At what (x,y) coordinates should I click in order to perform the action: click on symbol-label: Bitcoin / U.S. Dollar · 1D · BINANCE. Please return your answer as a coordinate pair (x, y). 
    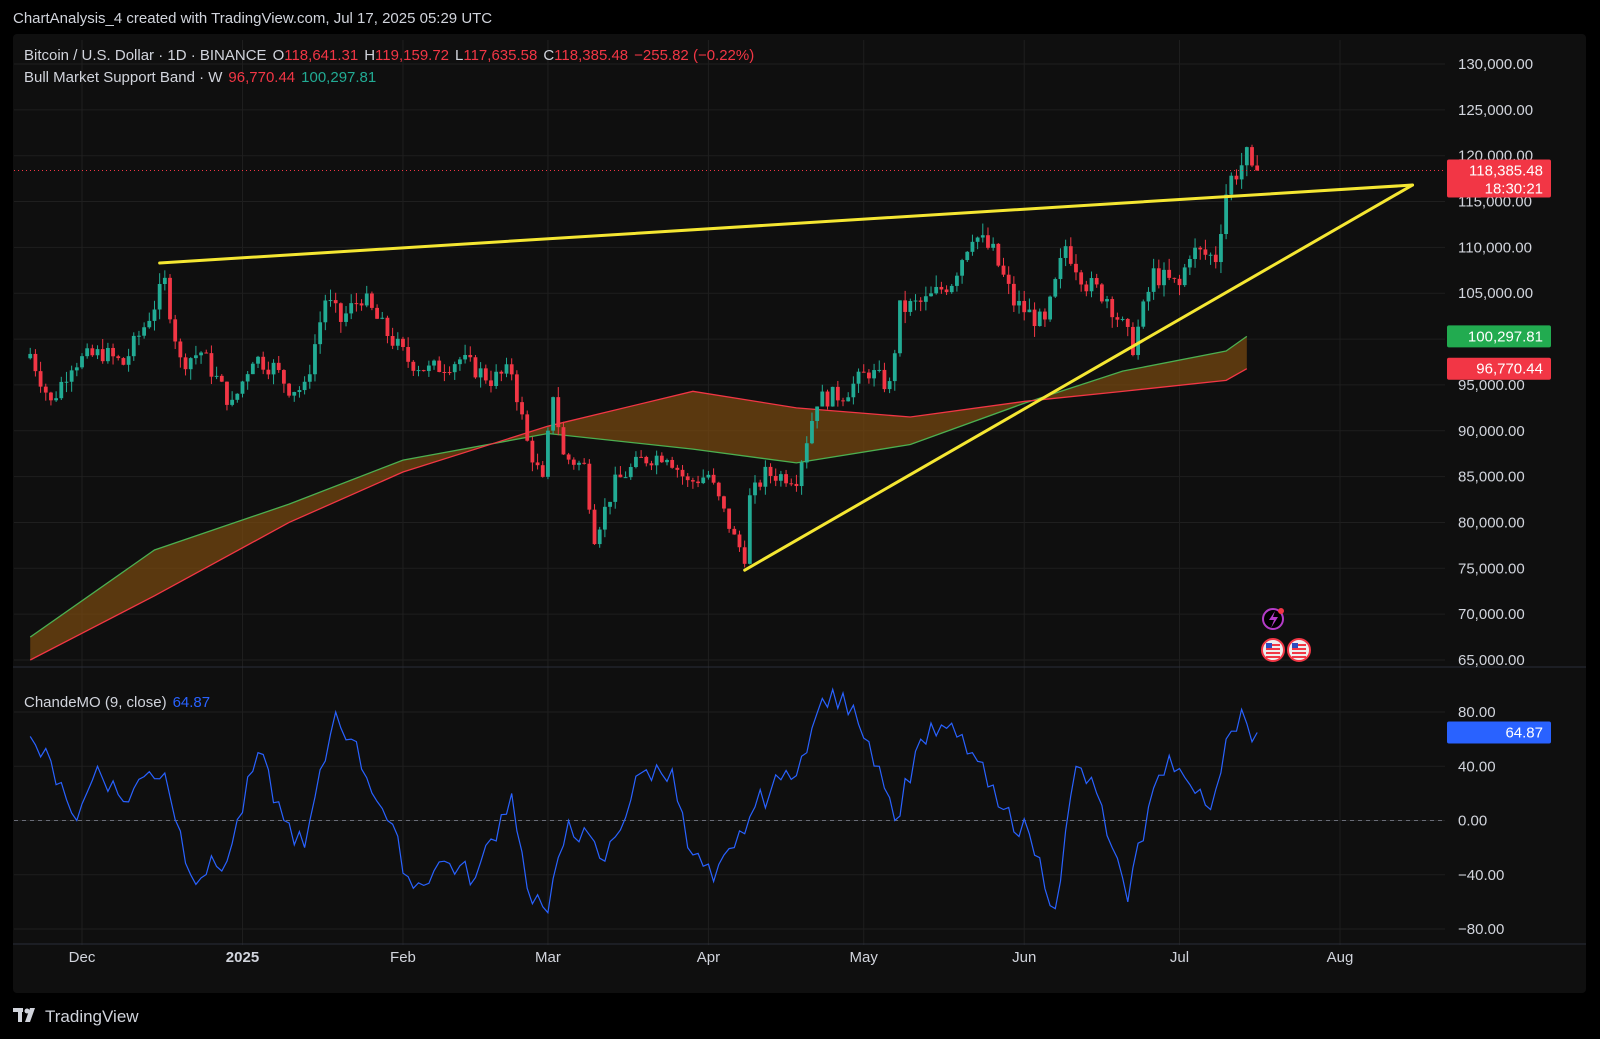
    Looking at the image, I should click on (145, 55).